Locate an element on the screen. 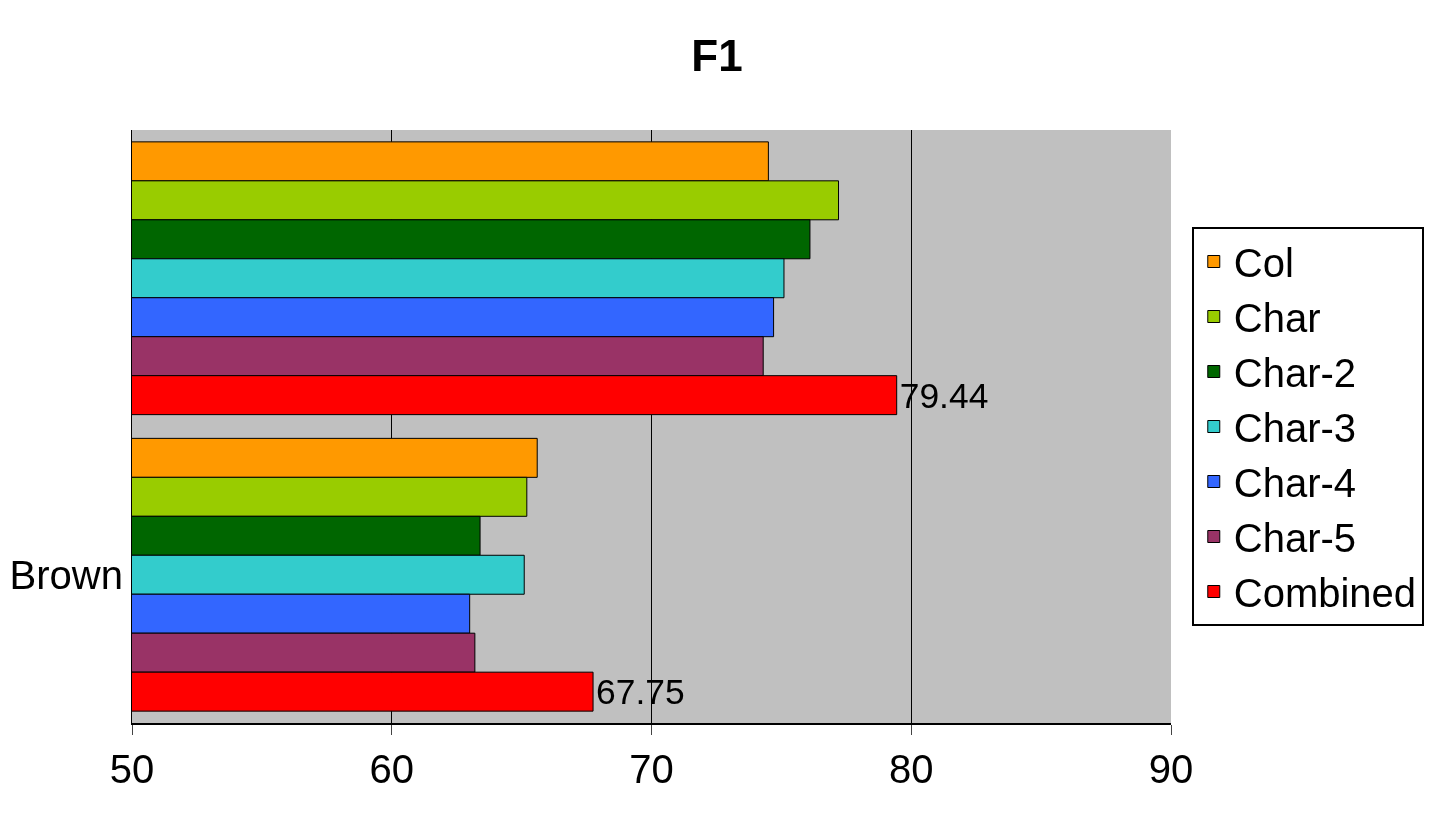  legend-label: Combined is located at coordinates (1325, 593).